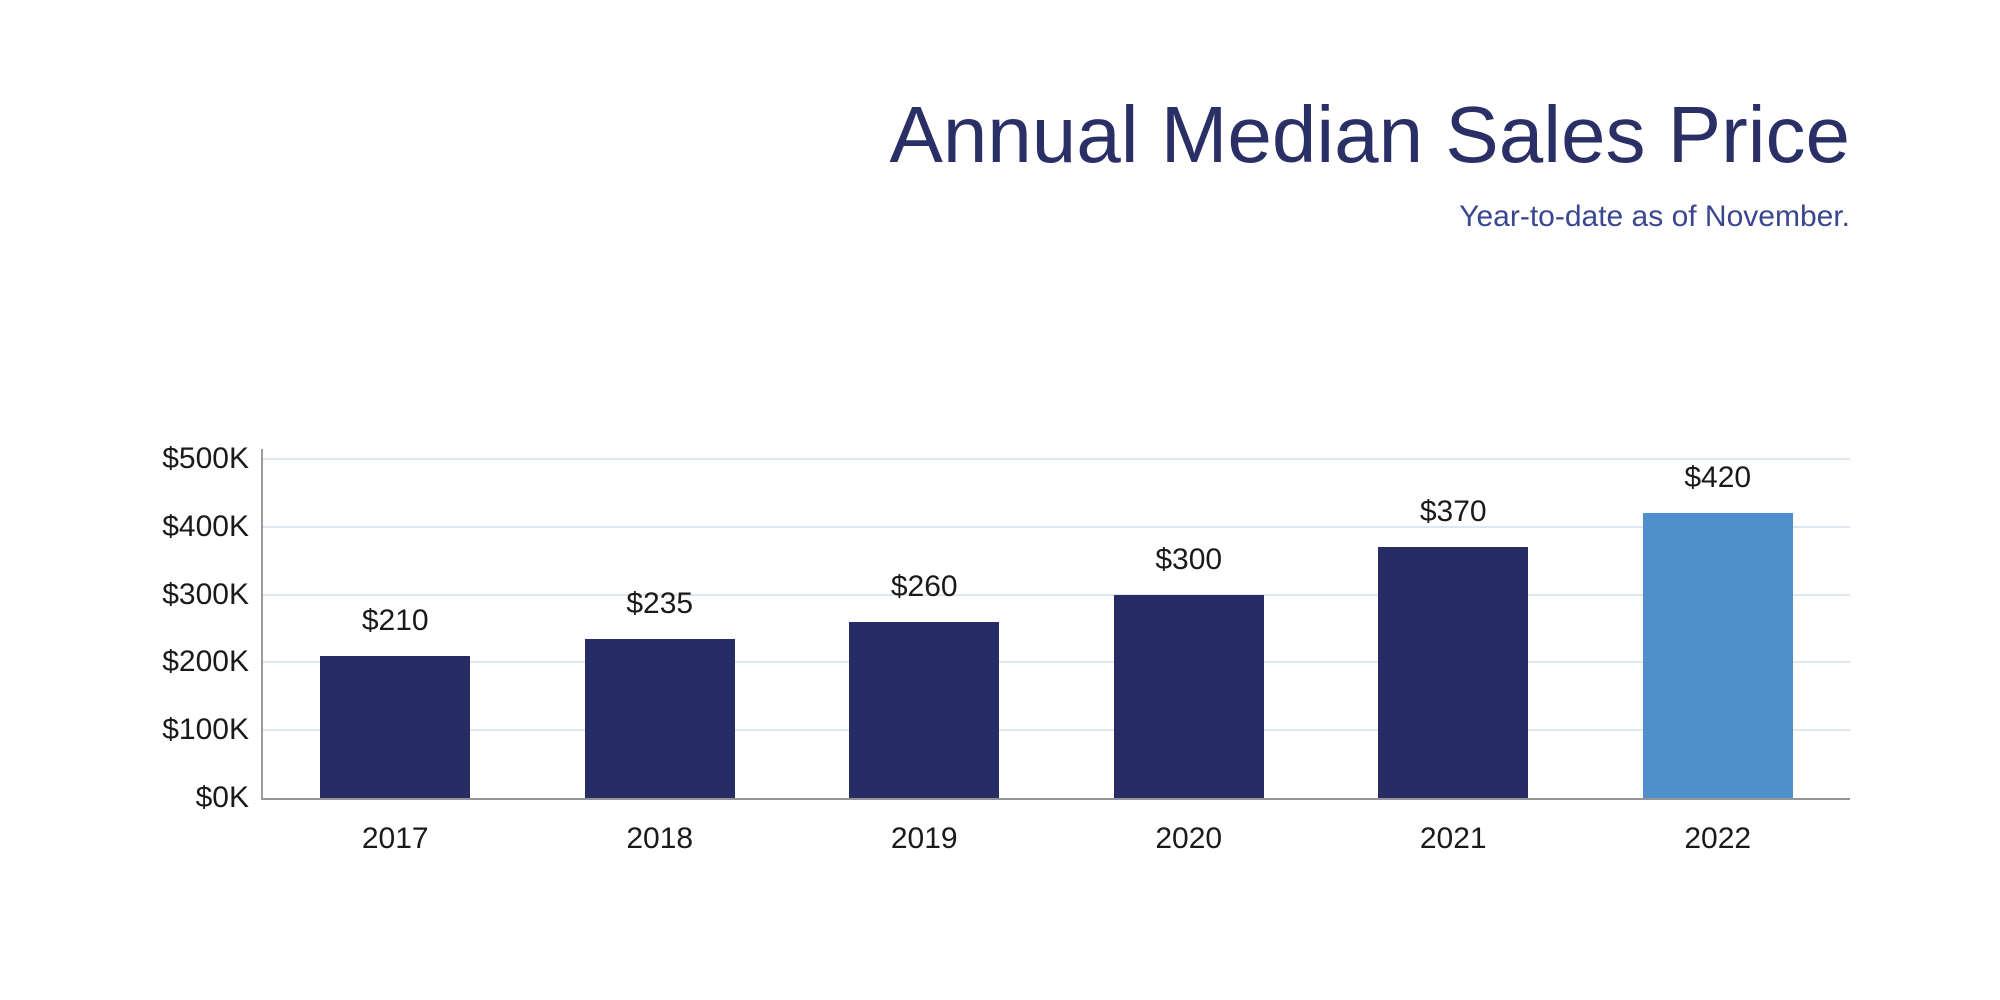 Image resolution: width=2000 pixels, height=1000 pixels. I want to click on bar-slot: $300 2020, so click(1189, 657).